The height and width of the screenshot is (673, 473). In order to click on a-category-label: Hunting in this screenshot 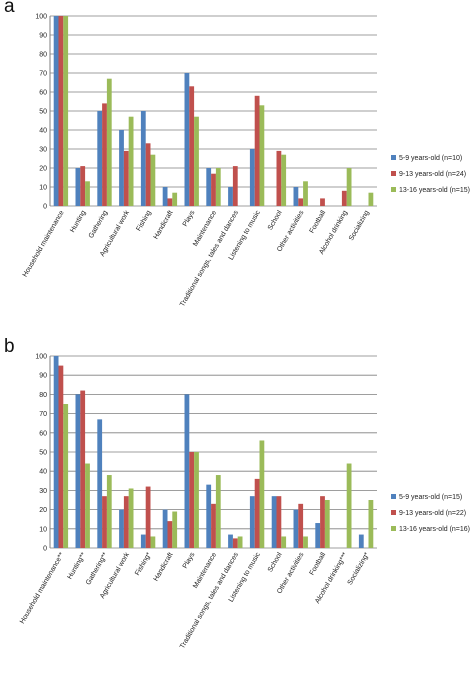, I will do `click(78, 221)`.